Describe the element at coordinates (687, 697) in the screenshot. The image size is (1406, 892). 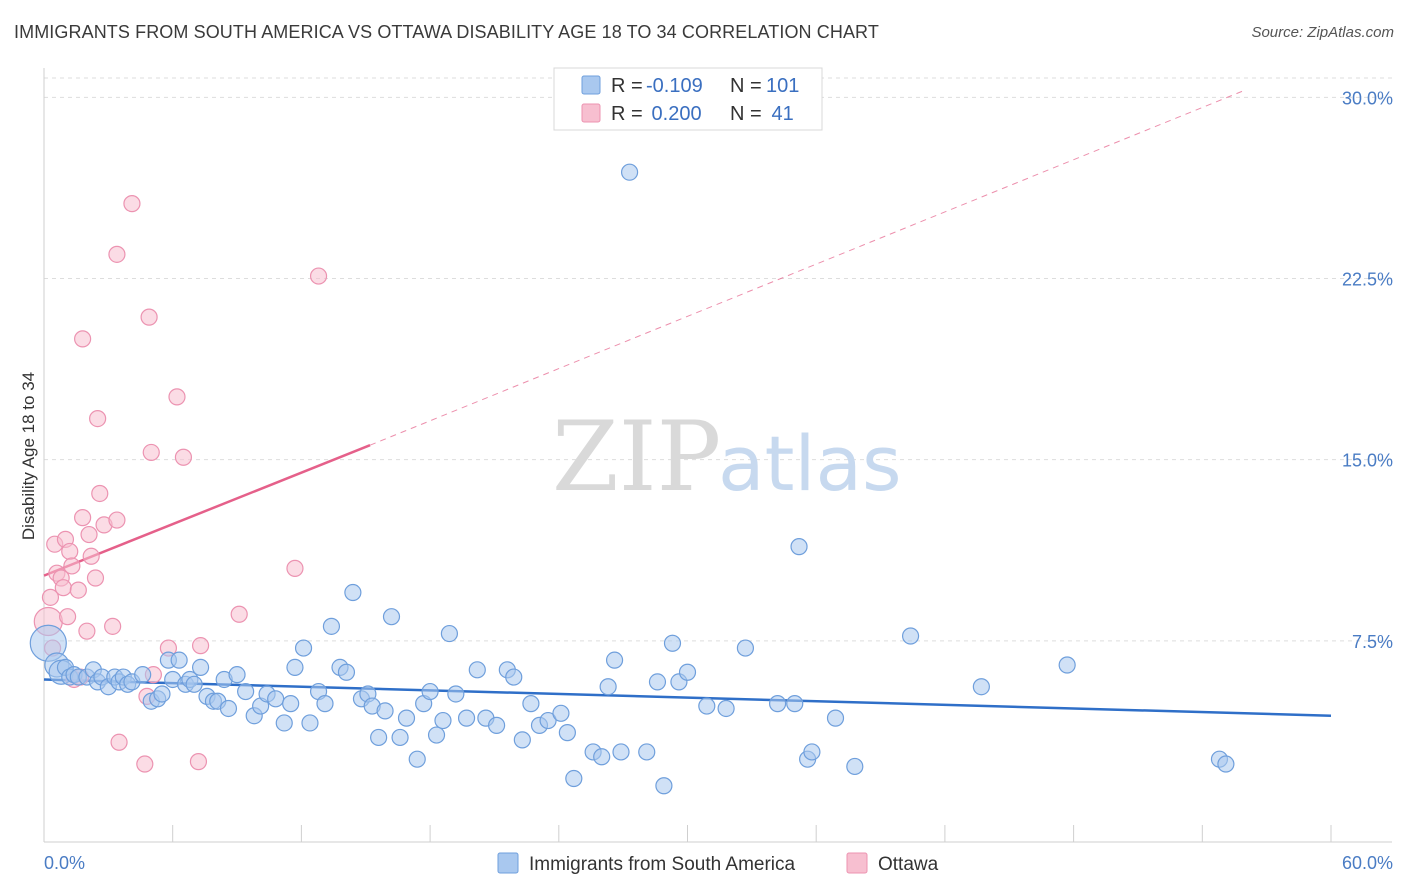
I see `trend-line-blue` at that location.